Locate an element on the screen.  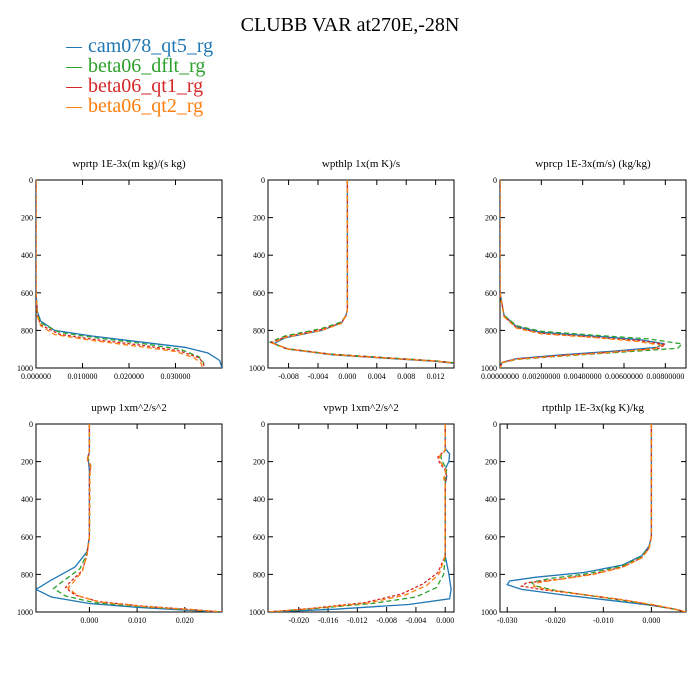
x-tick-label: 0.00600000 is located at coordinates (624, 376).